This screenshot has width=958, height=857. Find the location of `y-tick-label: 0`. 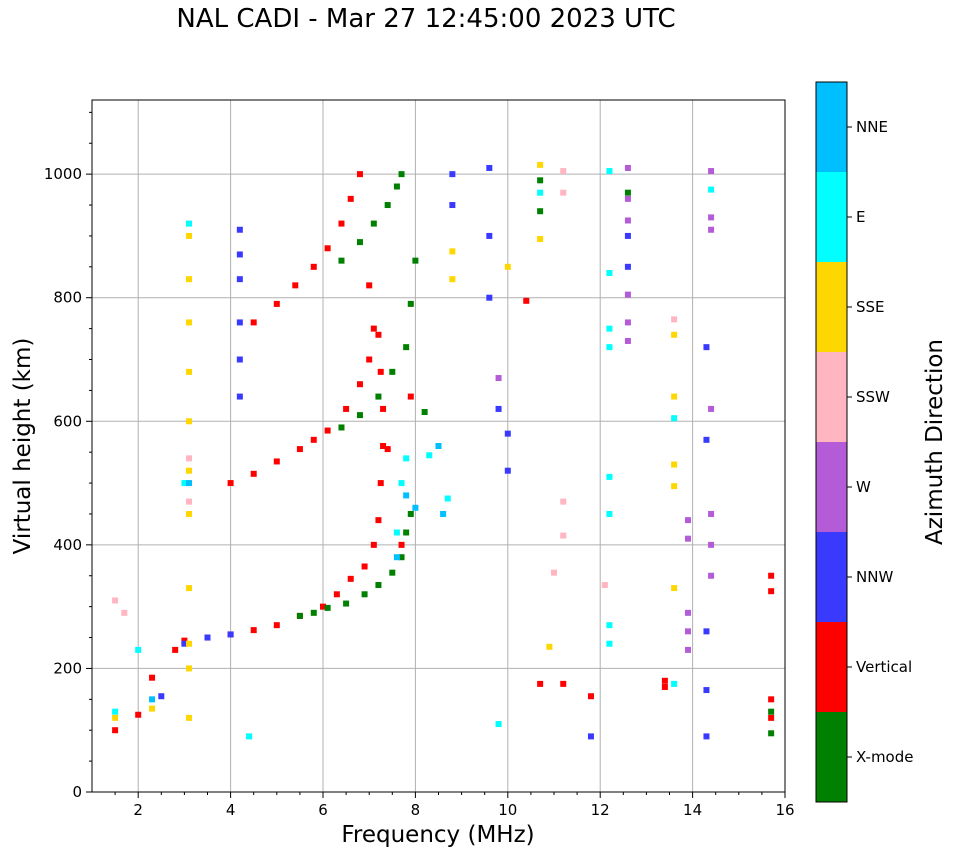

y-tick-label: 0 is located at coordinates (77, 792).